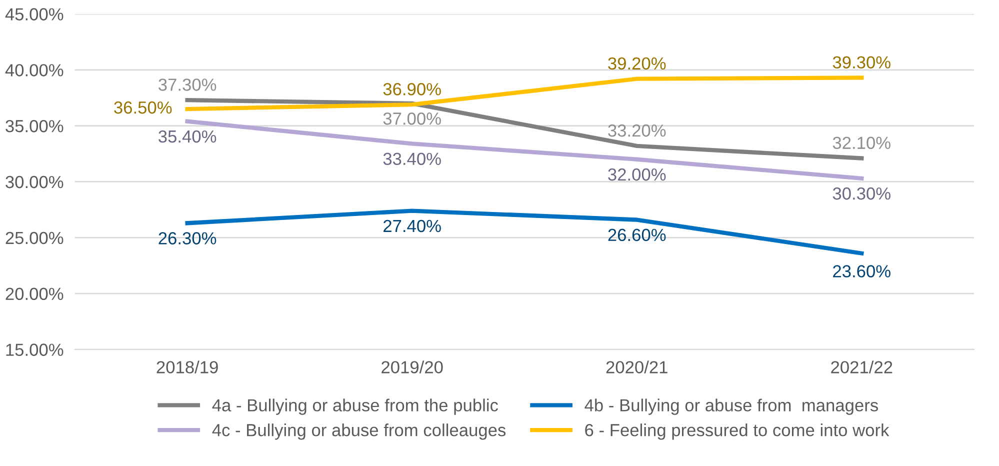 Image resolution: width=999 pixels, height=466 pixels. Describe the element at coordinates (861, 367) in the screenshot. I see `x-tick-label: 2021/22` at that location.